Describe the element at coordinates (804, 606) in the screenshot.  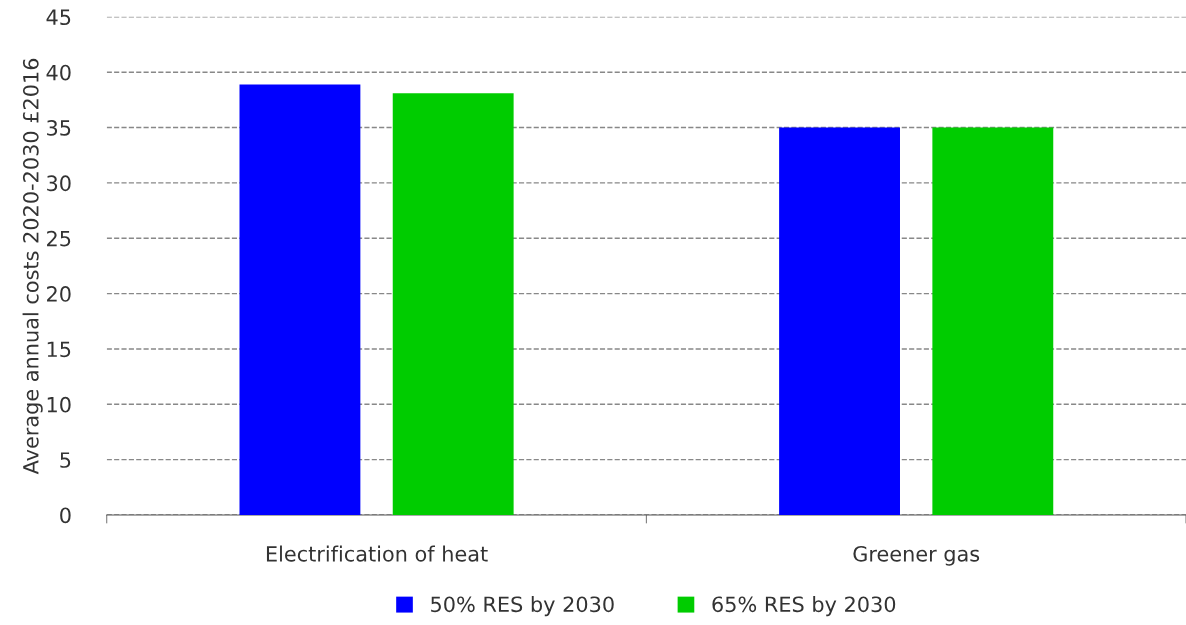
I see `legend-label: 65% RES by 2030` at that location.